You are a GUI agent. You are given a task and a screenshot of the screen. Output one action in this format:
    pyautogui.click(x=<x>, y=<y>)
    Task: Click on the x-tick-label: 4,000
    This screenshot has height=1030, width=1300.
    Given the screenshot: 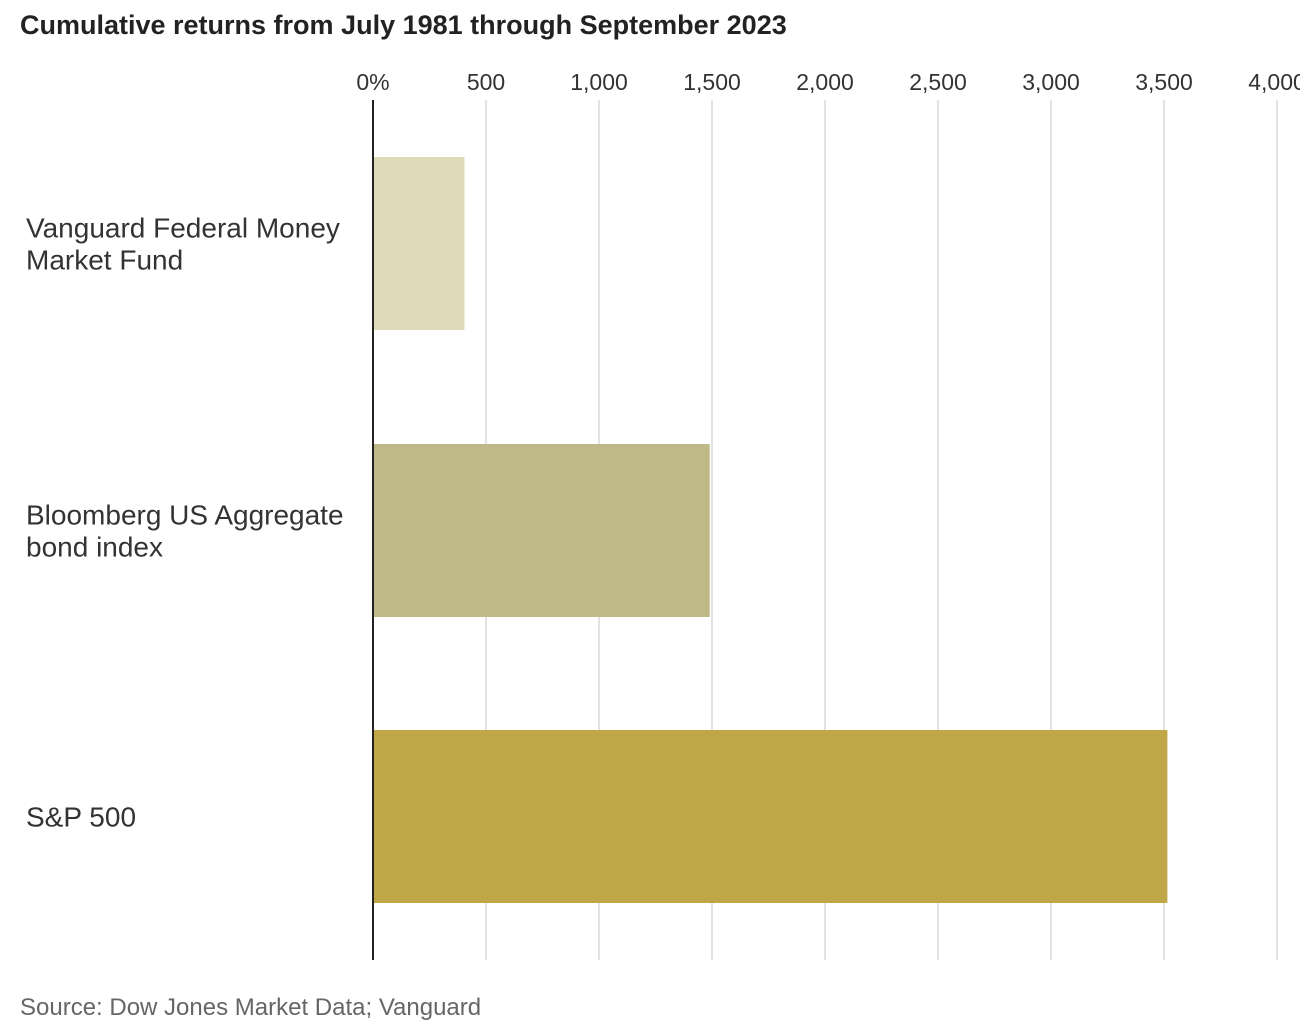 What is the action you would take?
    pyautogui.click(x=1274, y=82)
    